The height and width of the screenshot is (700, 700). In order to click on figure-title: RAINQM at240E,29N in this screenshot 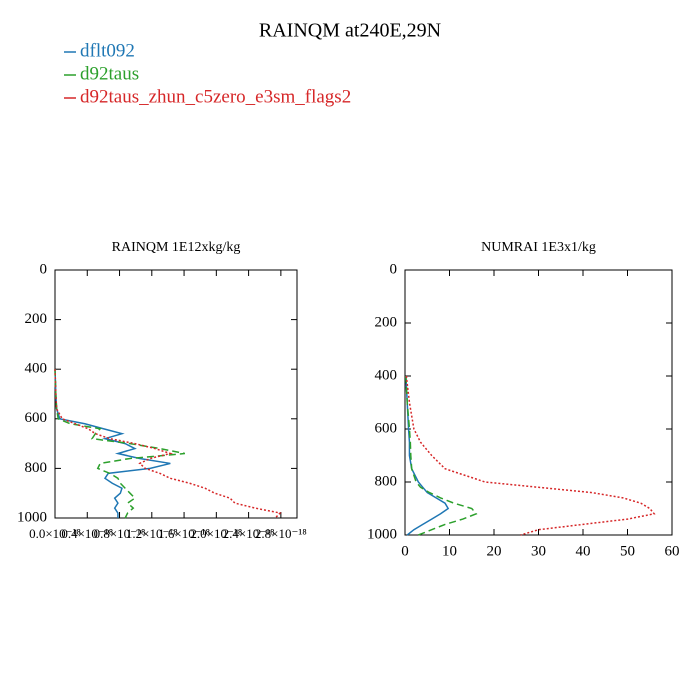, I will do `click(350, 31)`.